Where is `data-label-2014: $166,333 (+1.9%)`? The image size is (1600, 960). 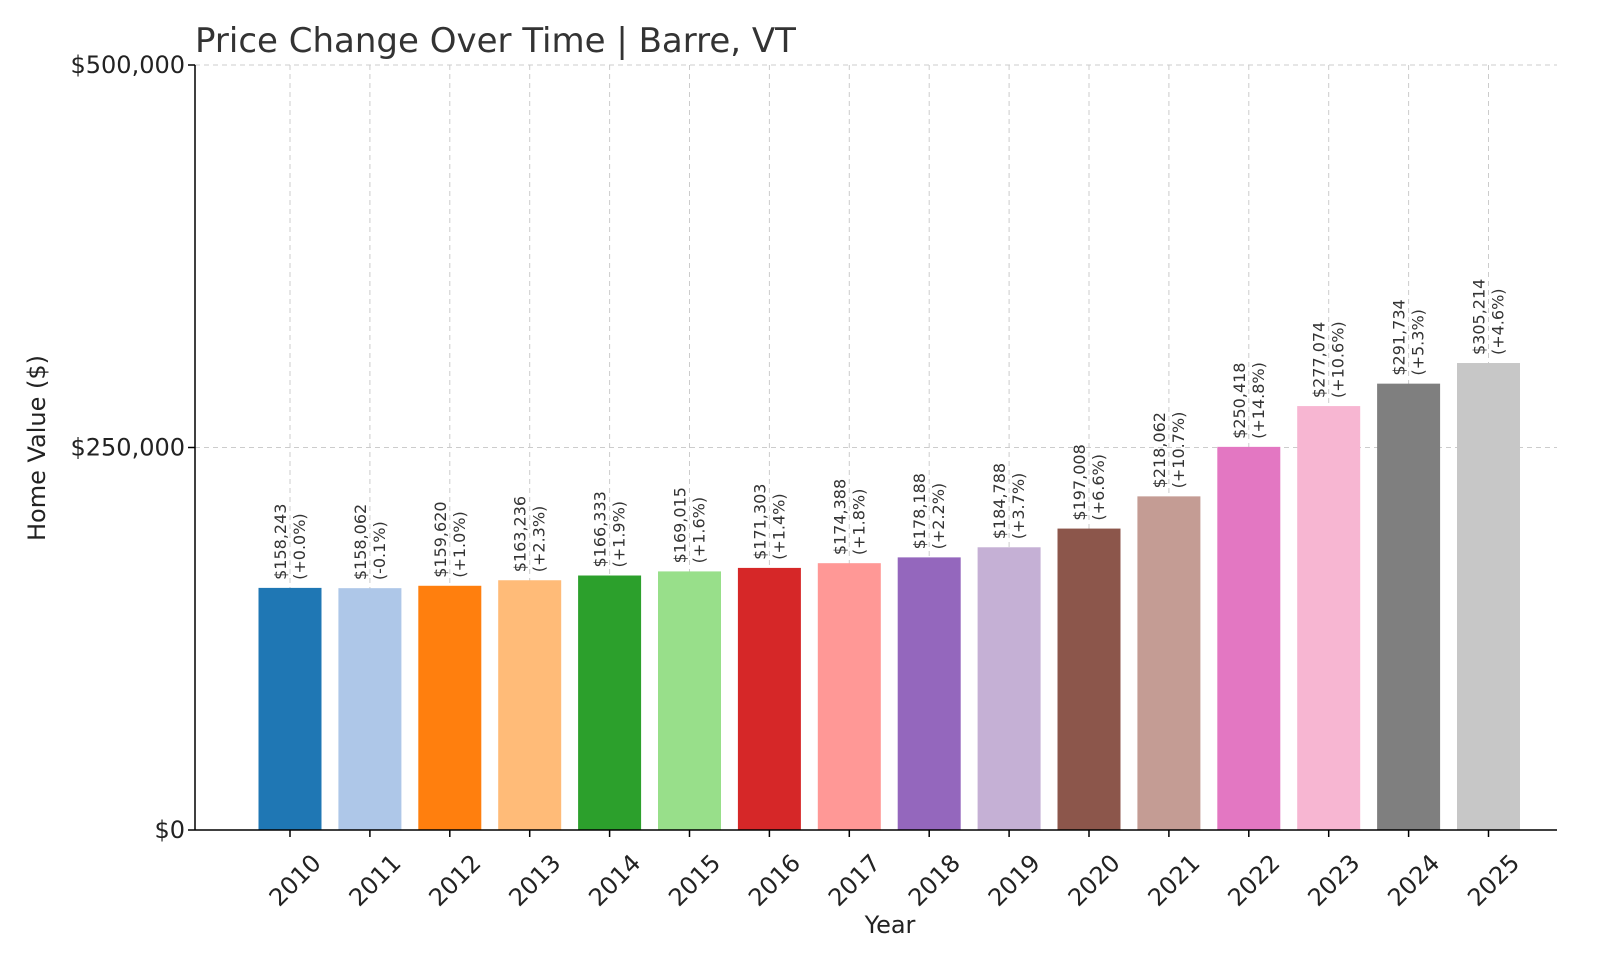 data-label-2014: $166,333 (+1.9%) is located at coordinates (610, 529).